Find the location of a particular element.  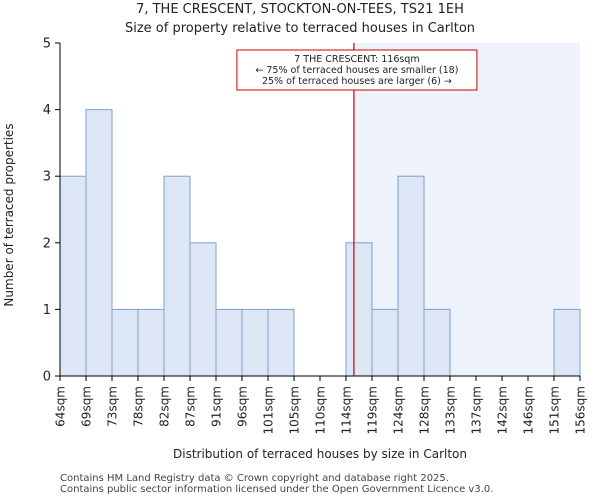

y-tick-label: 3 is located at coordinates (47, 177).